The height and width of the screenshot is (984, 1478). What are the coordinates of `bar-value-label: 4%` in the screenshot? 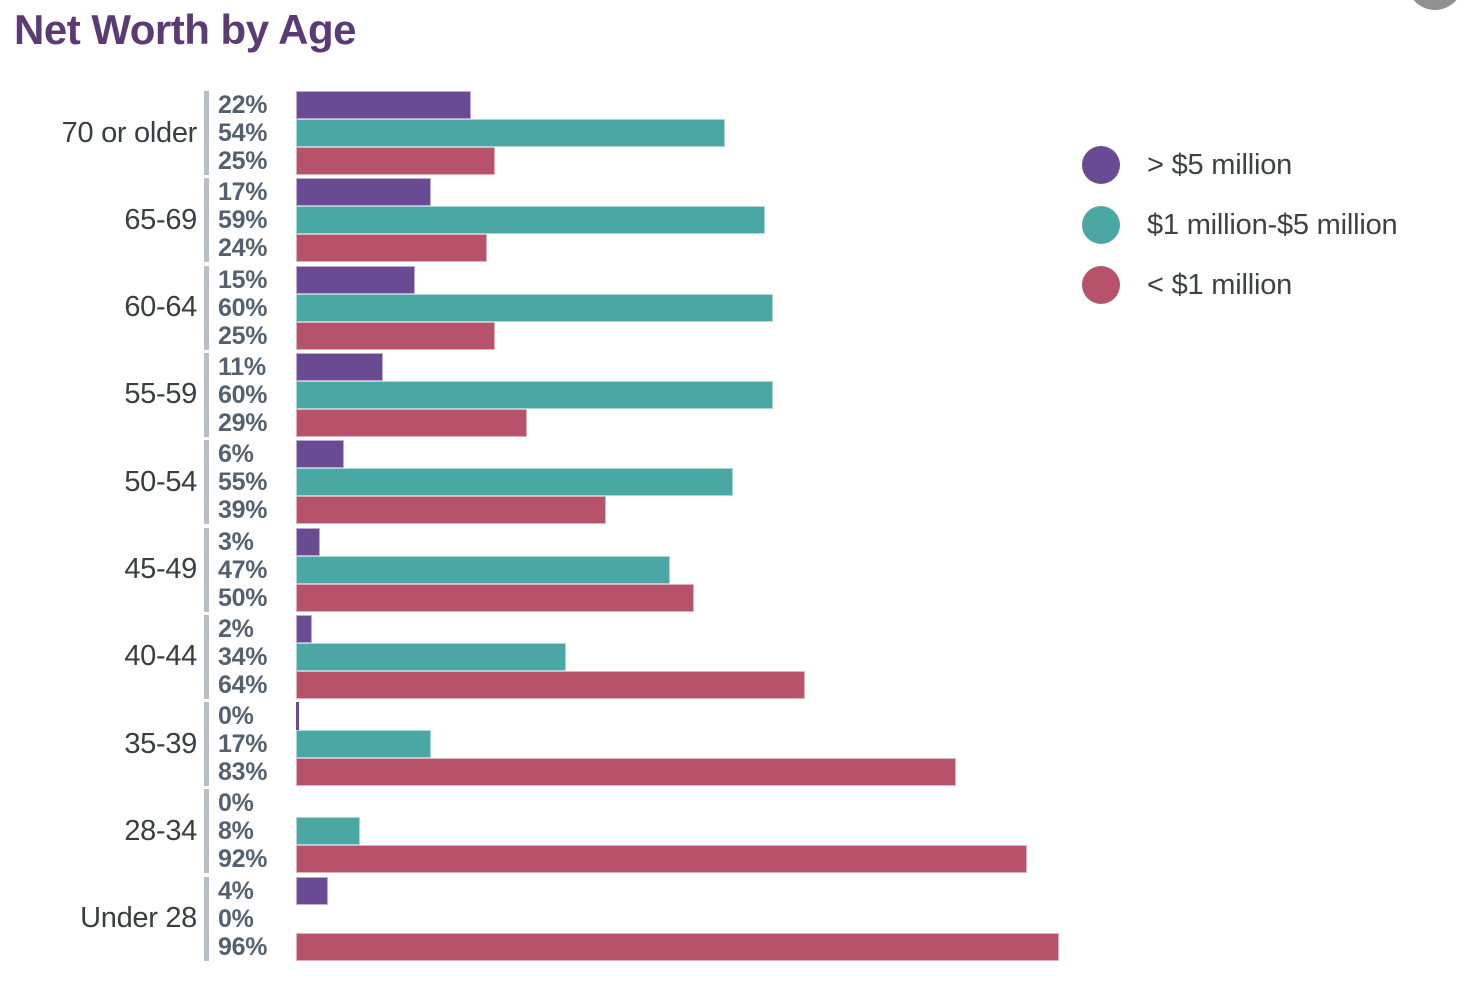 It's located at (236, 890).